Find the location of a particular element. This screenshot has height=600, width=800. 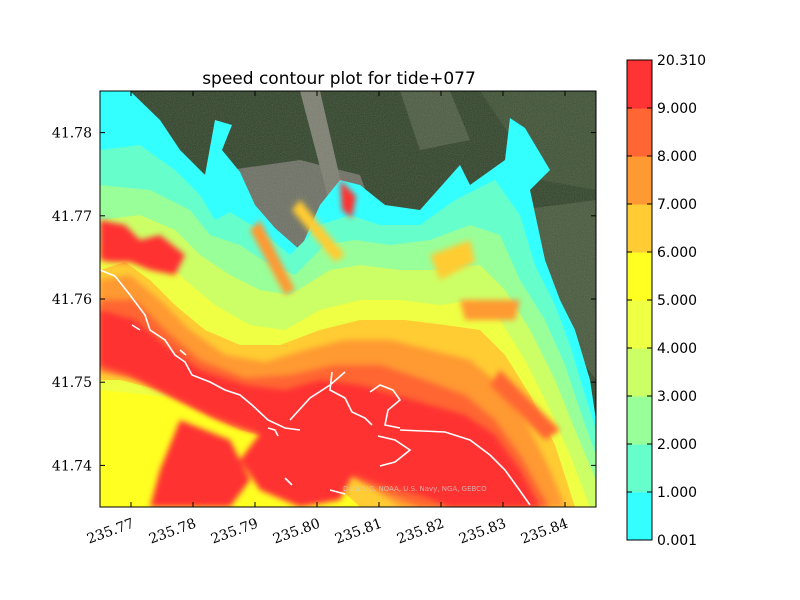

colorbar-label: 1.000 is located at coordinates (677, 493).